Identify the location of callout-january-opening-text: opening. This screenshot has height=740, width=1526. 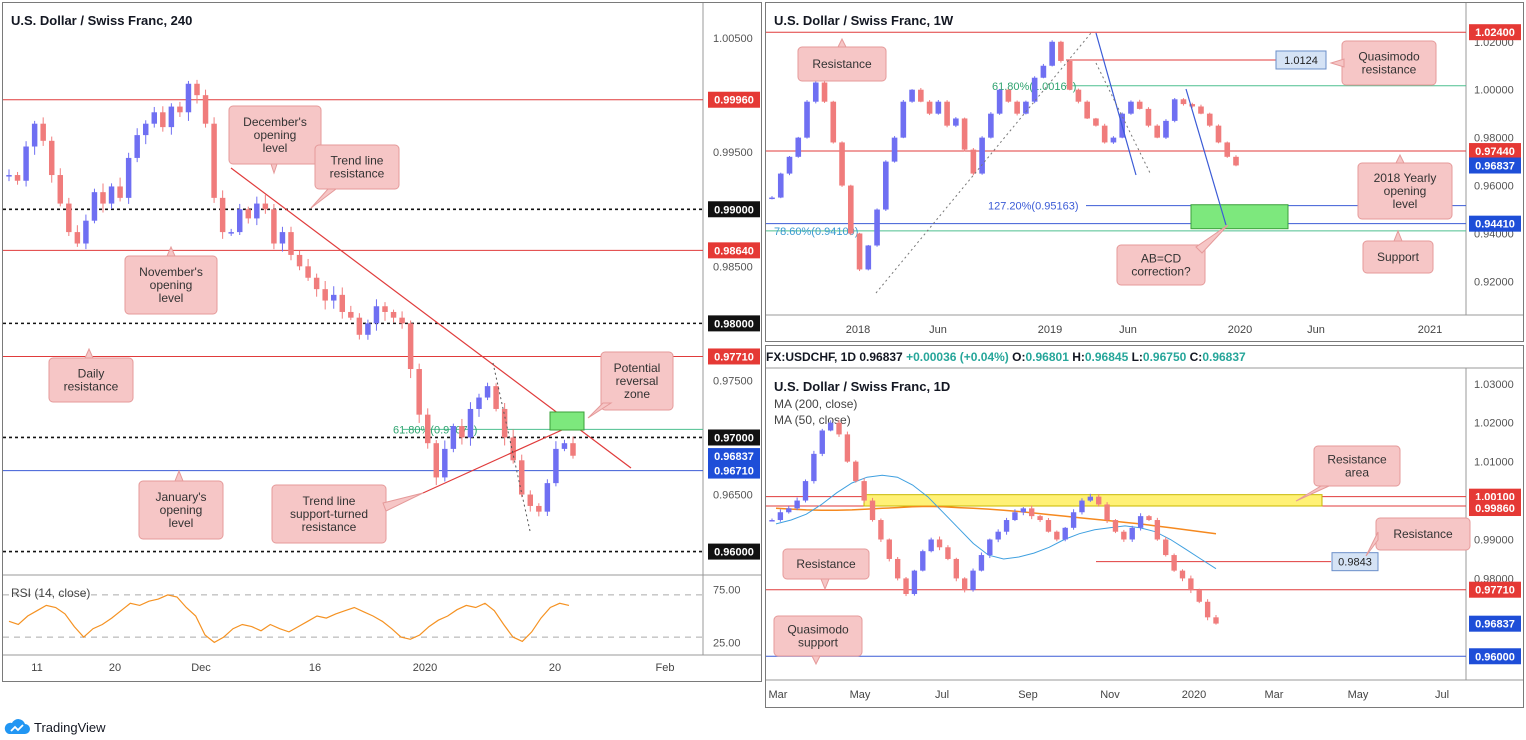
(181, 510).